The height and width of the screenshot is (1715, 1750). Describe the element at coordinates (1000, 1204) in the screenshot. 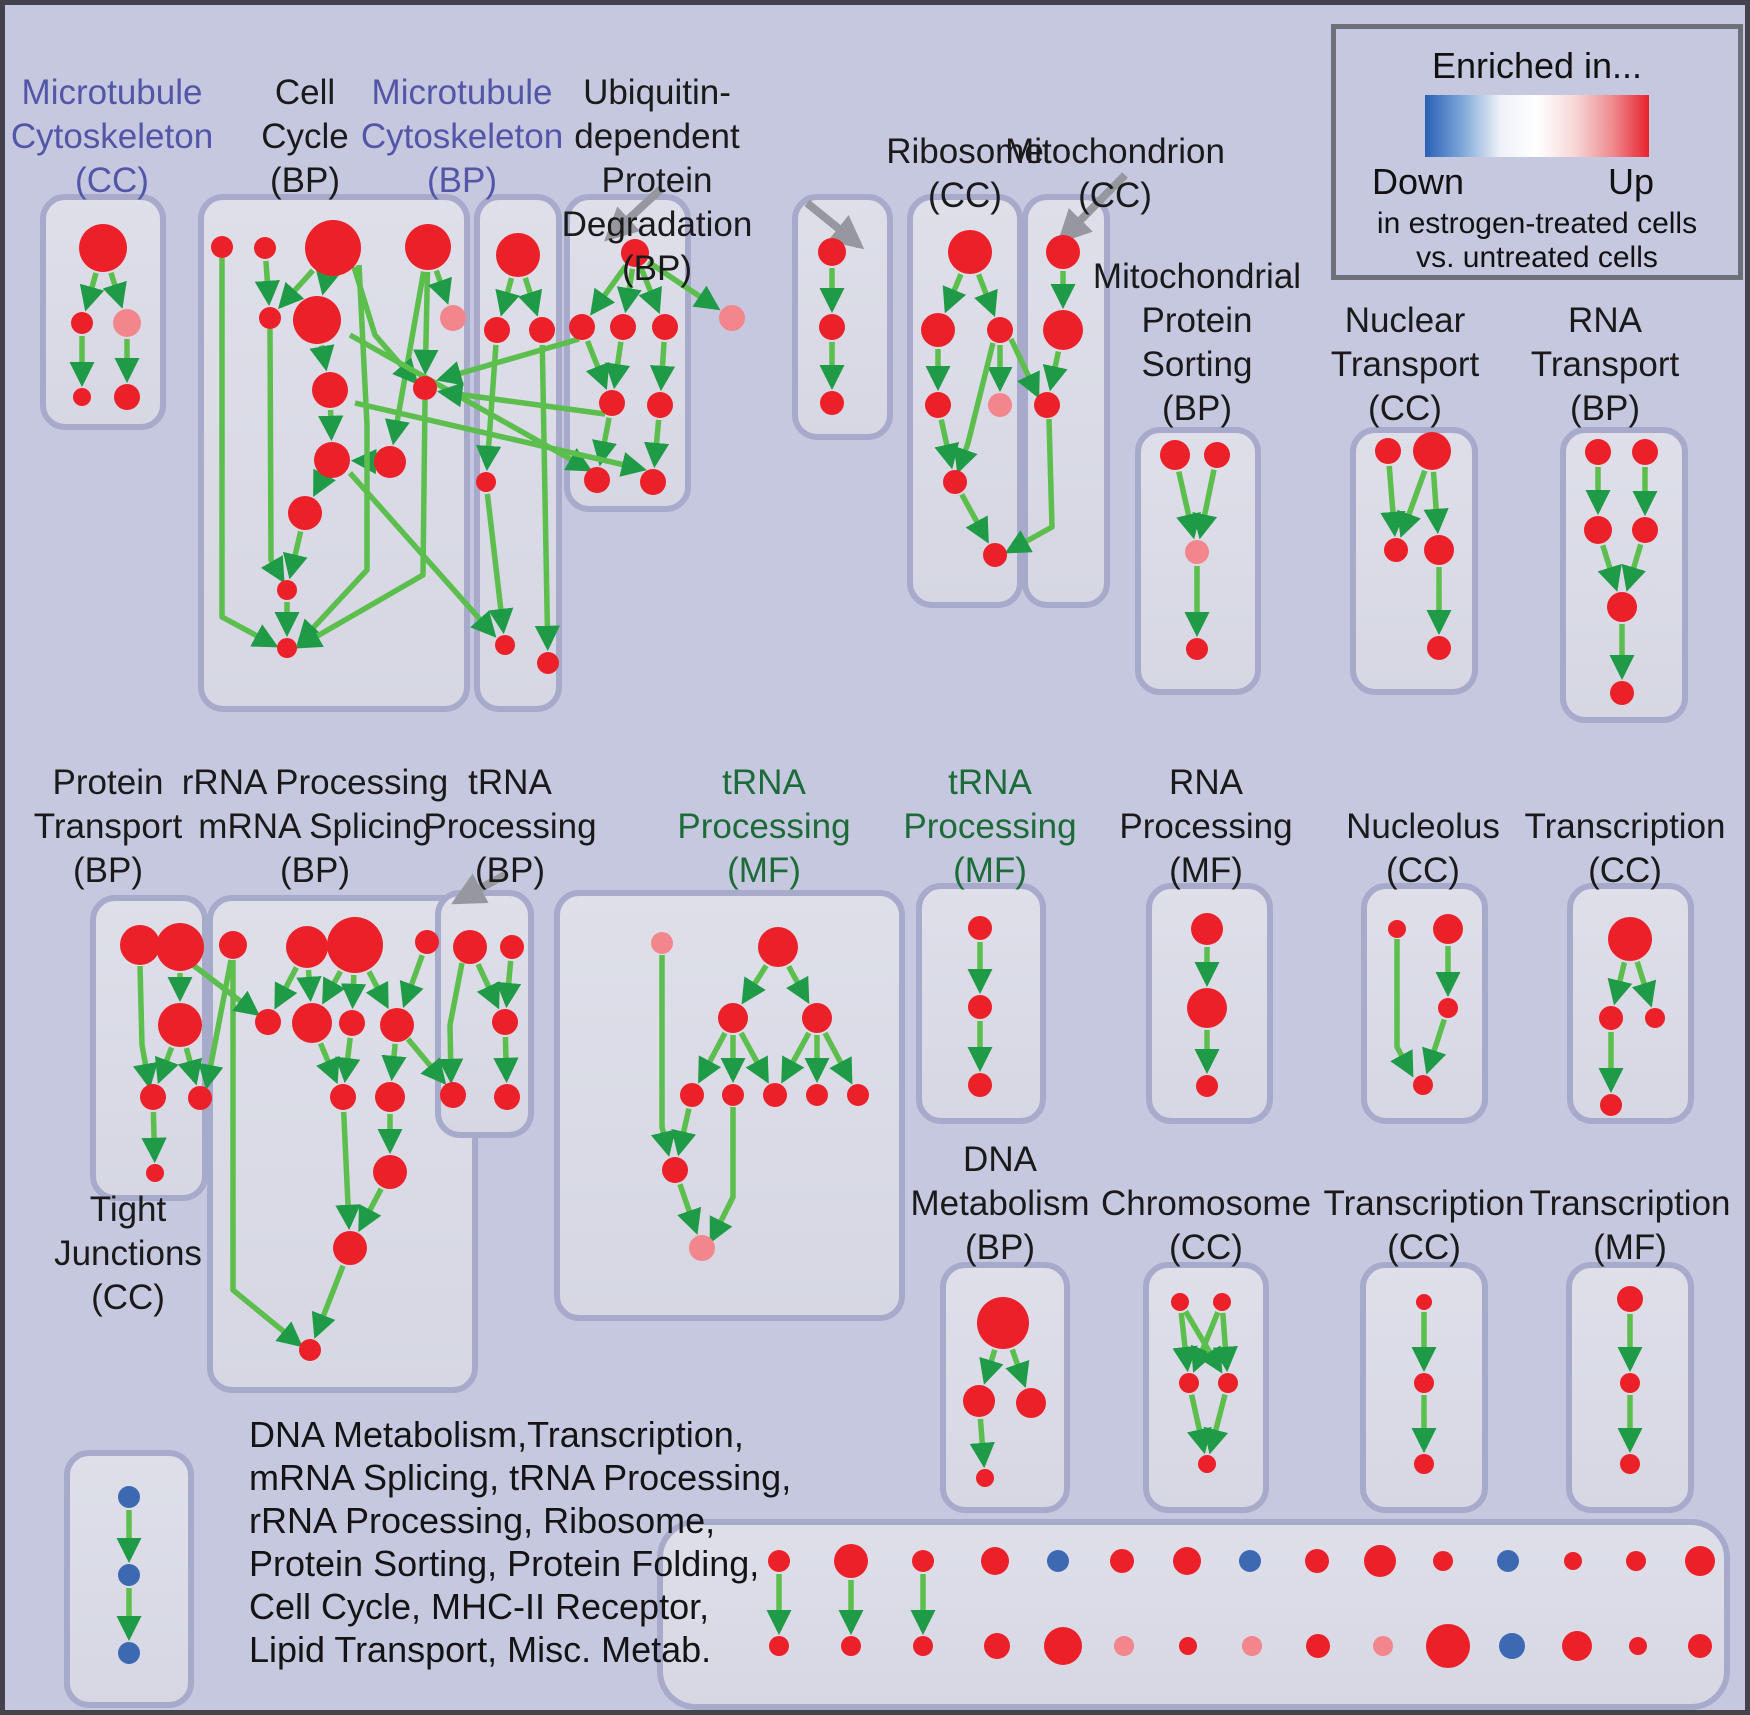

I see `group-label-dna-metabolism-bp: DNA Metabolism (BP)` at that location.